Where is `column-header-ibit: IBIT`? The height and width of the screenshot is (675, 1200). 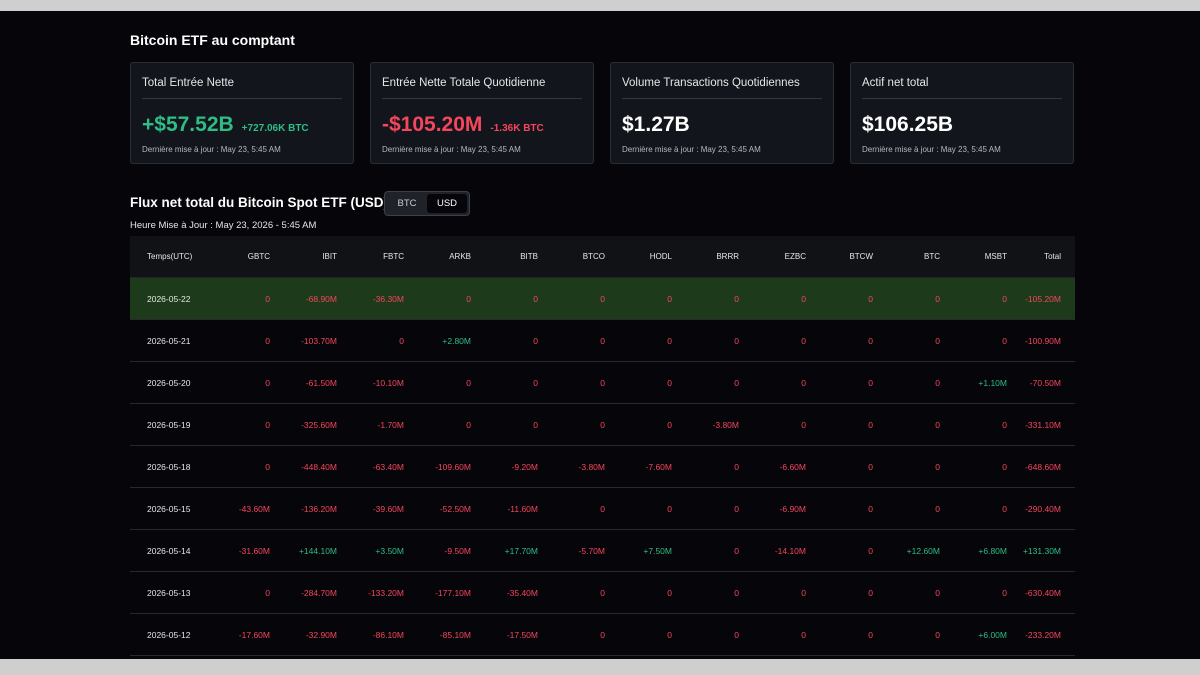 column-header-ibit: IBIT is located at coordinates (329, 256).